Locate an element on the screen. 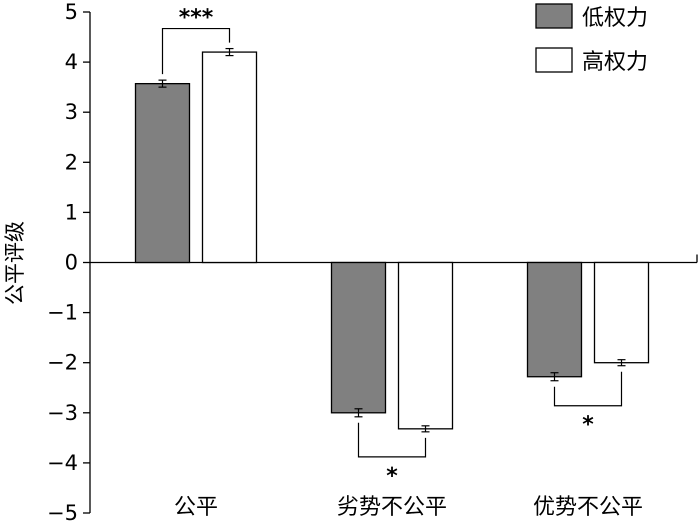  y-tick-label: 2 is located at coordinates (71, 162).